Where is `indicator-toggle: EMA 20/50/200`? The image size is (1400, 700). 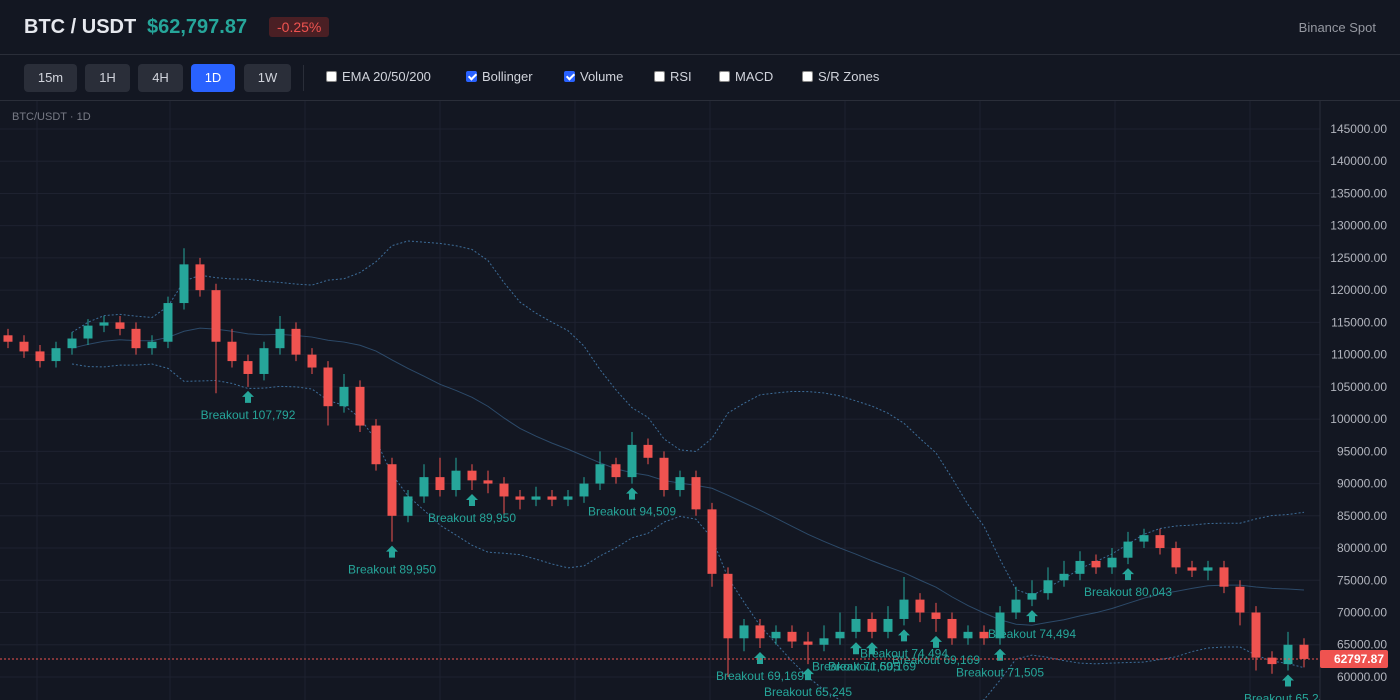
indicator-toggle: EMA 20/50/200 is located at coordinates (378, 76).